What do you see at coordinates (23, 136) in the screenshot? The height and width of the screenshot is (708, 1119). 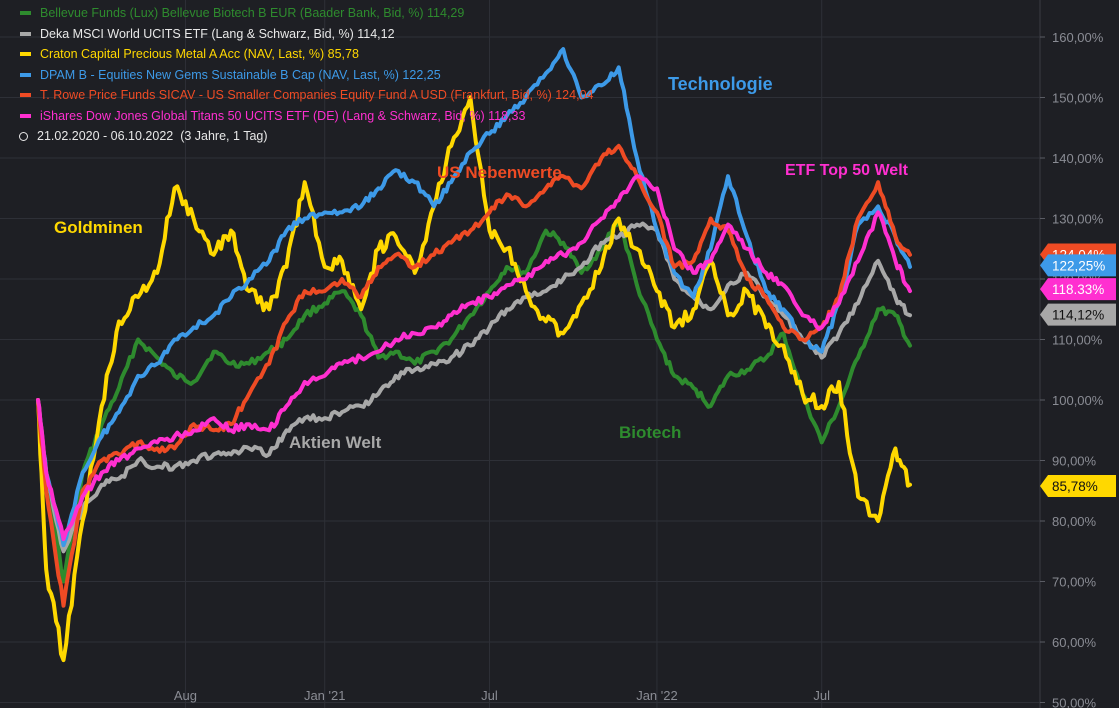 I see `clock-icon` at bounding box center [23, 136].